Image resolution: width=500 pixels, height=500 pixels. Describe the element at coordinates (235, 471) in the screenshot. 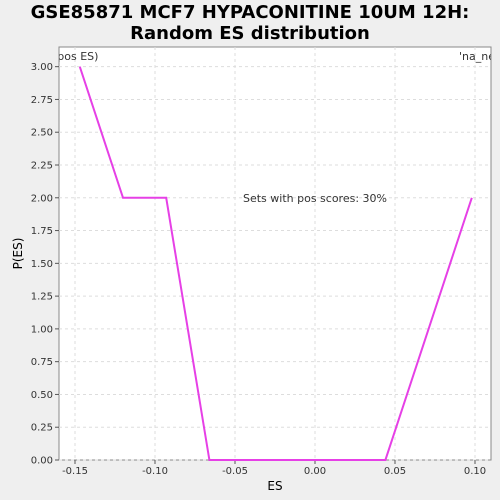

I see `x-tick-label: -0.05` at that location.